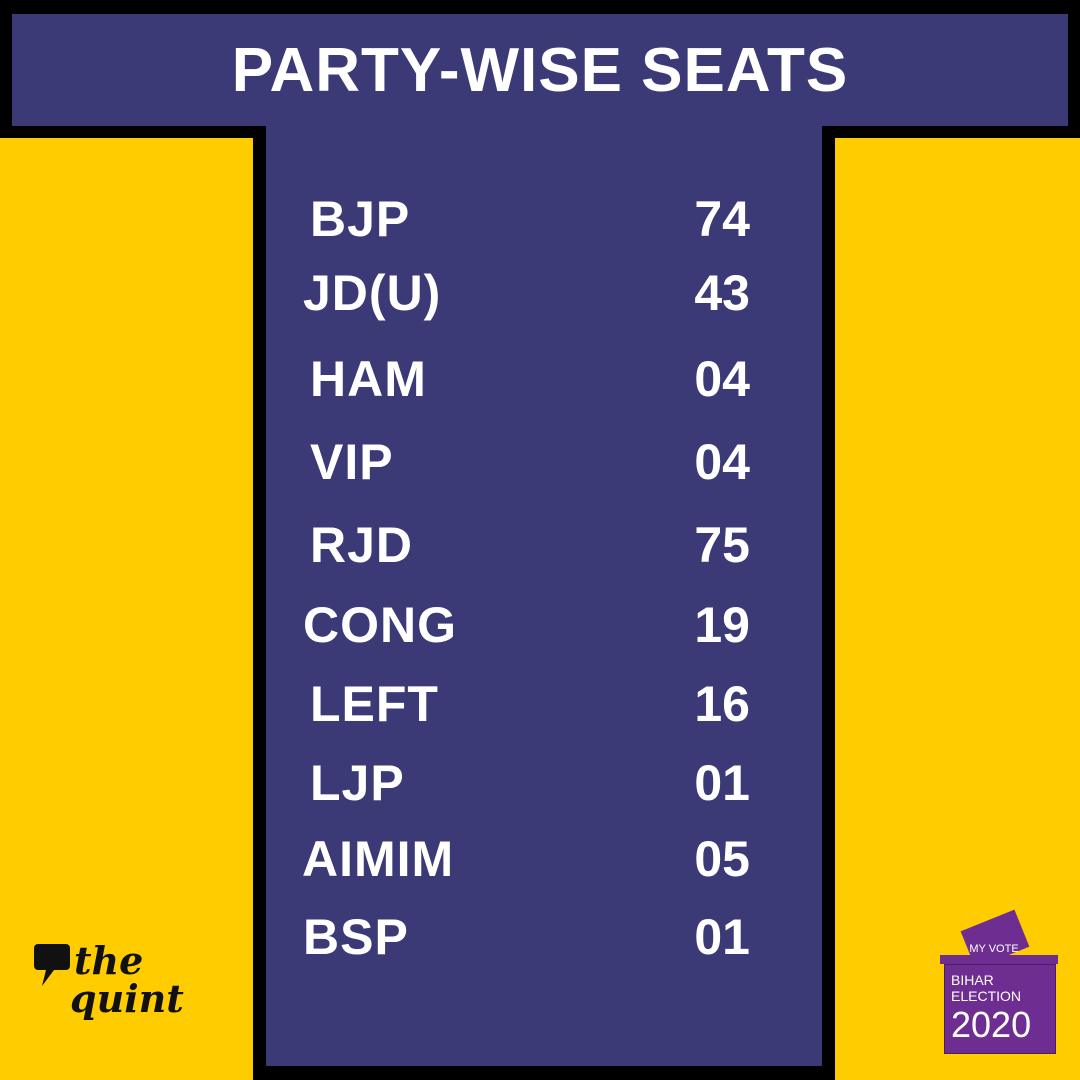 The image size is (1080, 1080). Describe the element at coordinates (372, 293) in the screenshot. I see `party-name: JD(U)` at that location.